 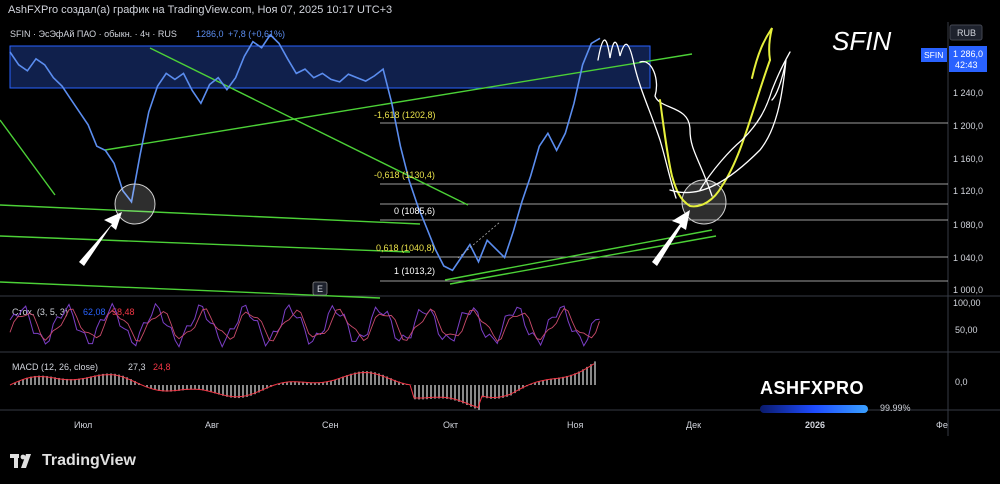 I want to click on price-tag-value: 1 286,0, so click(x=968, y=54).